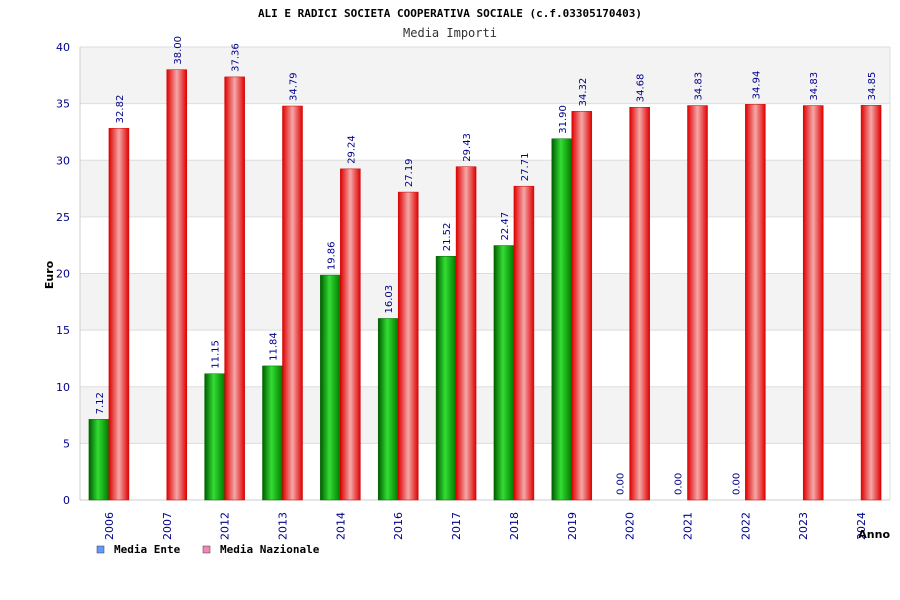 The image size is (900, 600). What do you see at coordinates (292, 303) in the screenshot?
I see `bar-media-nazionale-2013` at bounding box center [292, 303].